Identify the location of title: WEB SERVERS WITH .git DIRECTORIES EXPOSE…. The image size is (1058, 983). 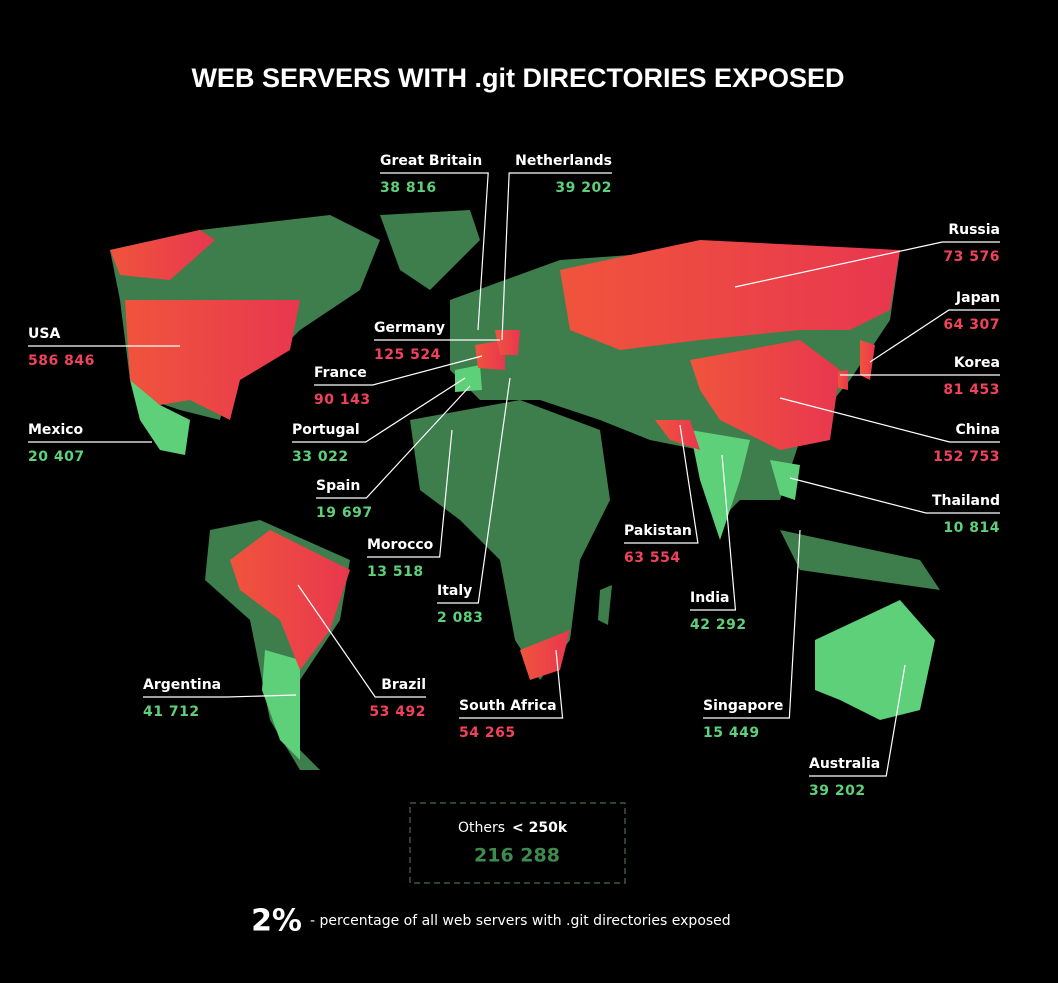
(517, 78).